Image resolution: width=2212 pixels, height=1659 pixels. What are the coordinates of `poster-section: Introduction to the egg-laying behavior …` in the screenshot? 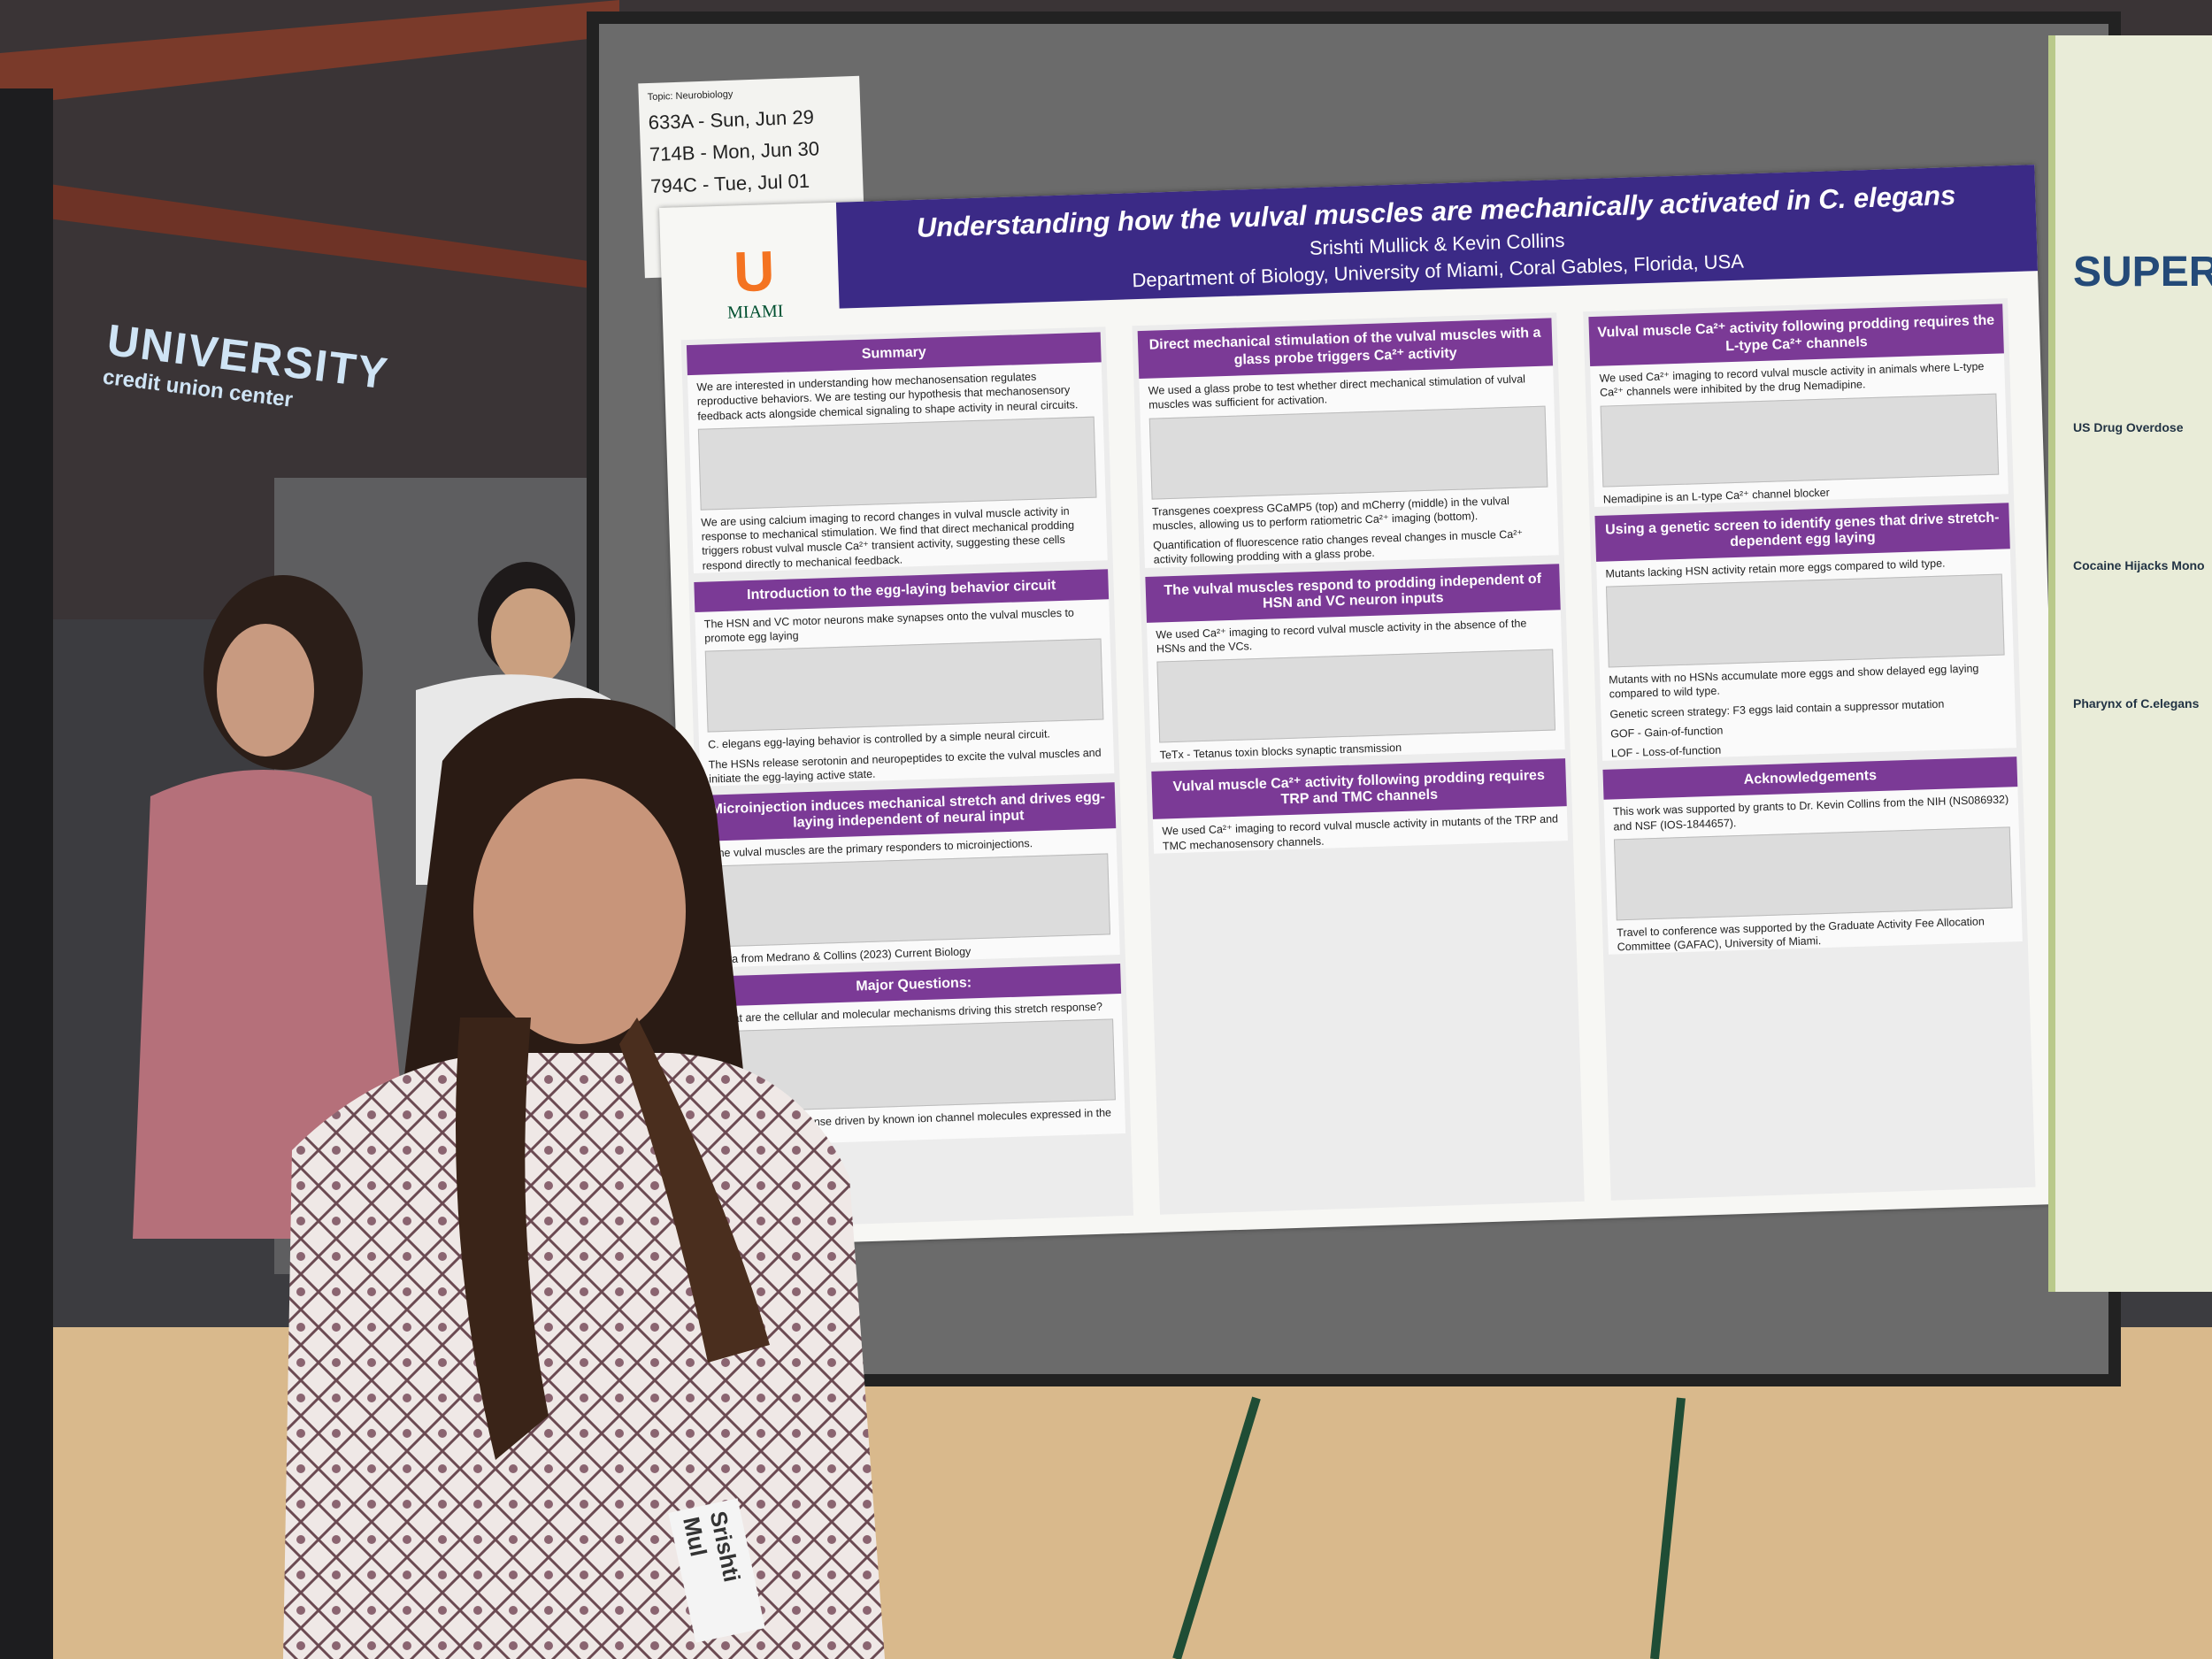 It's located at (905, 678).